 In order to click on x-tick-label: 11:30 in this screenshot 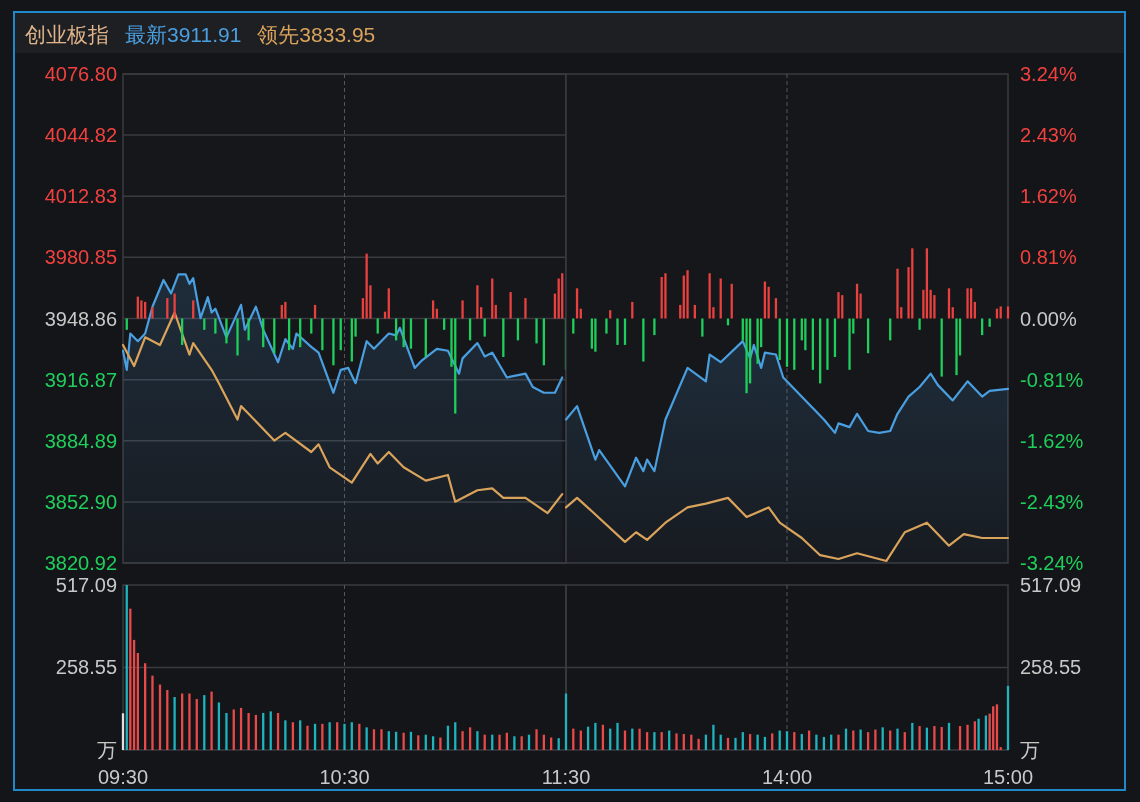, I will do `click(566, 777)`.